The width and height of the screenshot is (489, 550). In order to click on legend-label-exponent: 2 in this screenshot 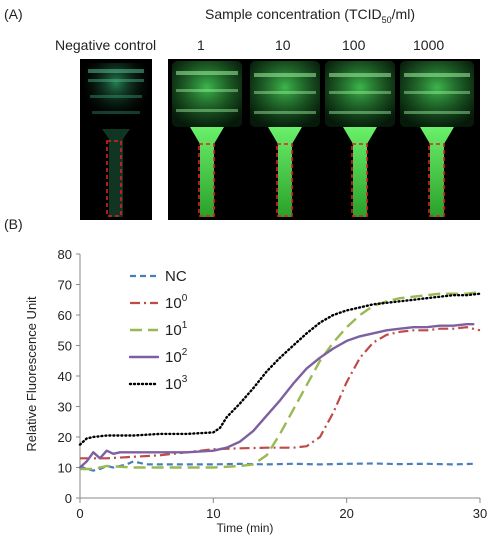, I will do `click(185, 352)`.